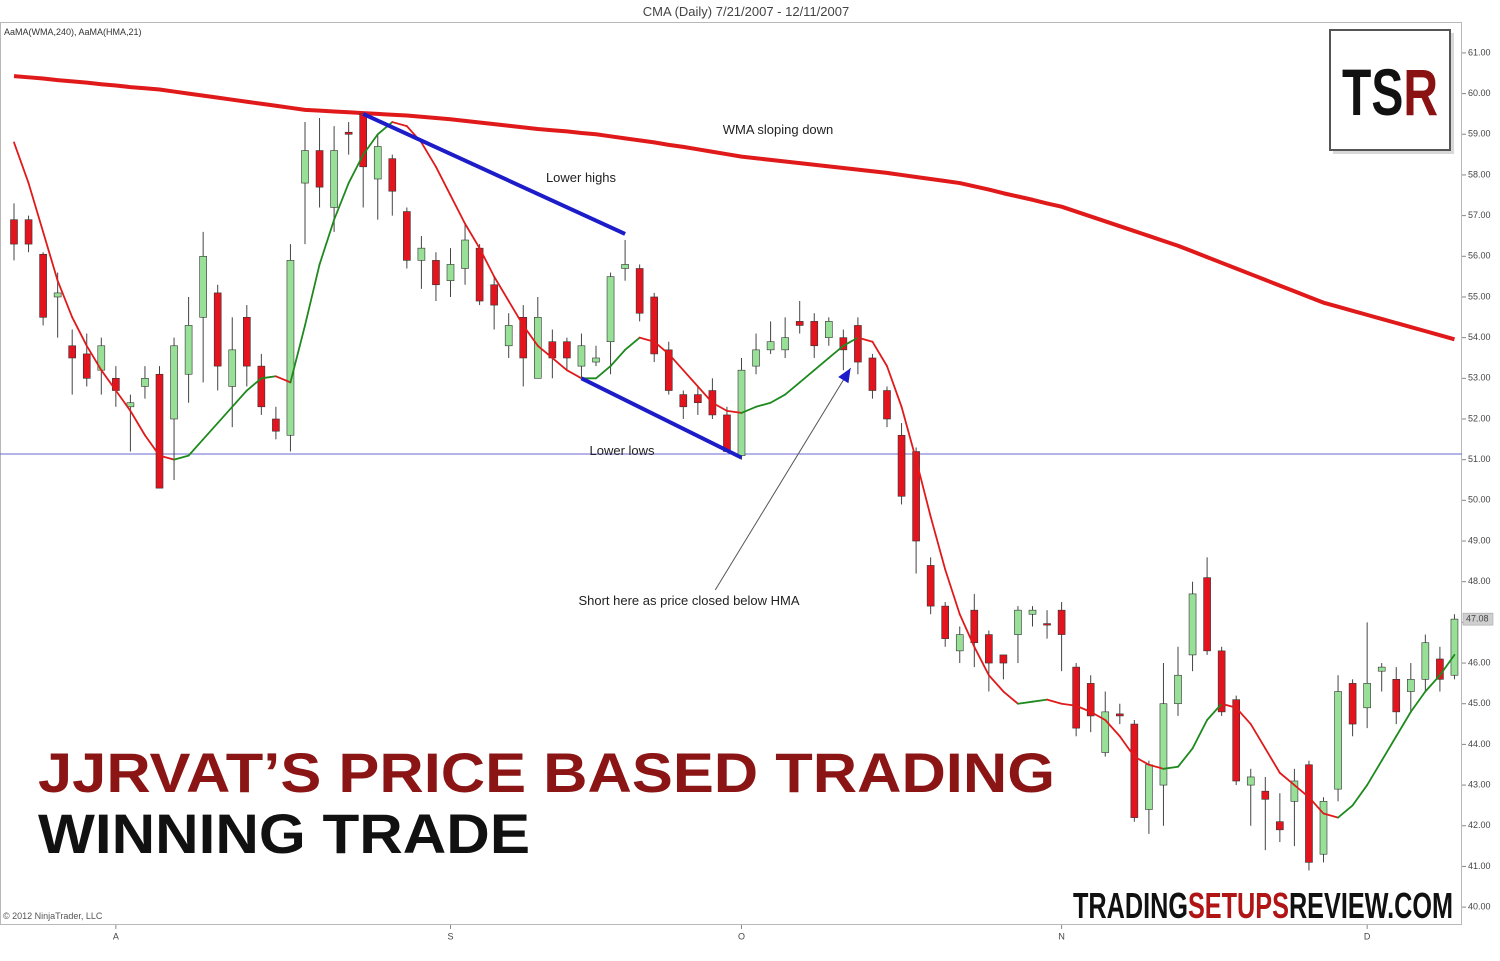 The width and height of the screenshot is (1500, 961). What do you see at coordinates (1372, 92) in the screenshot?
I see `logo-left: TS` at bounding box center [1372, 92].